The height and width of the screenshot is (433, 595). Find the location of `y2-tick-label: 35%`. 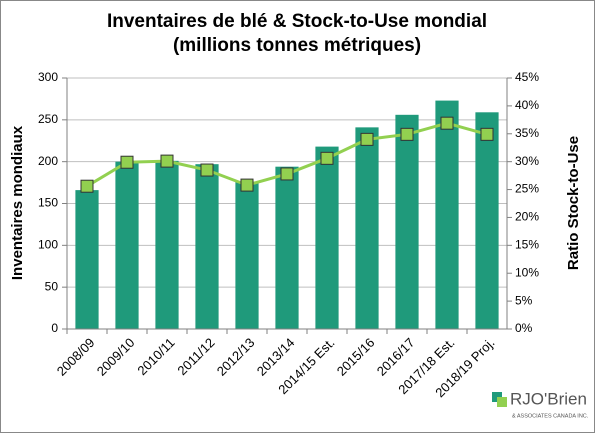

y2-tick-label: 35% is located at coordinates (527, 133).